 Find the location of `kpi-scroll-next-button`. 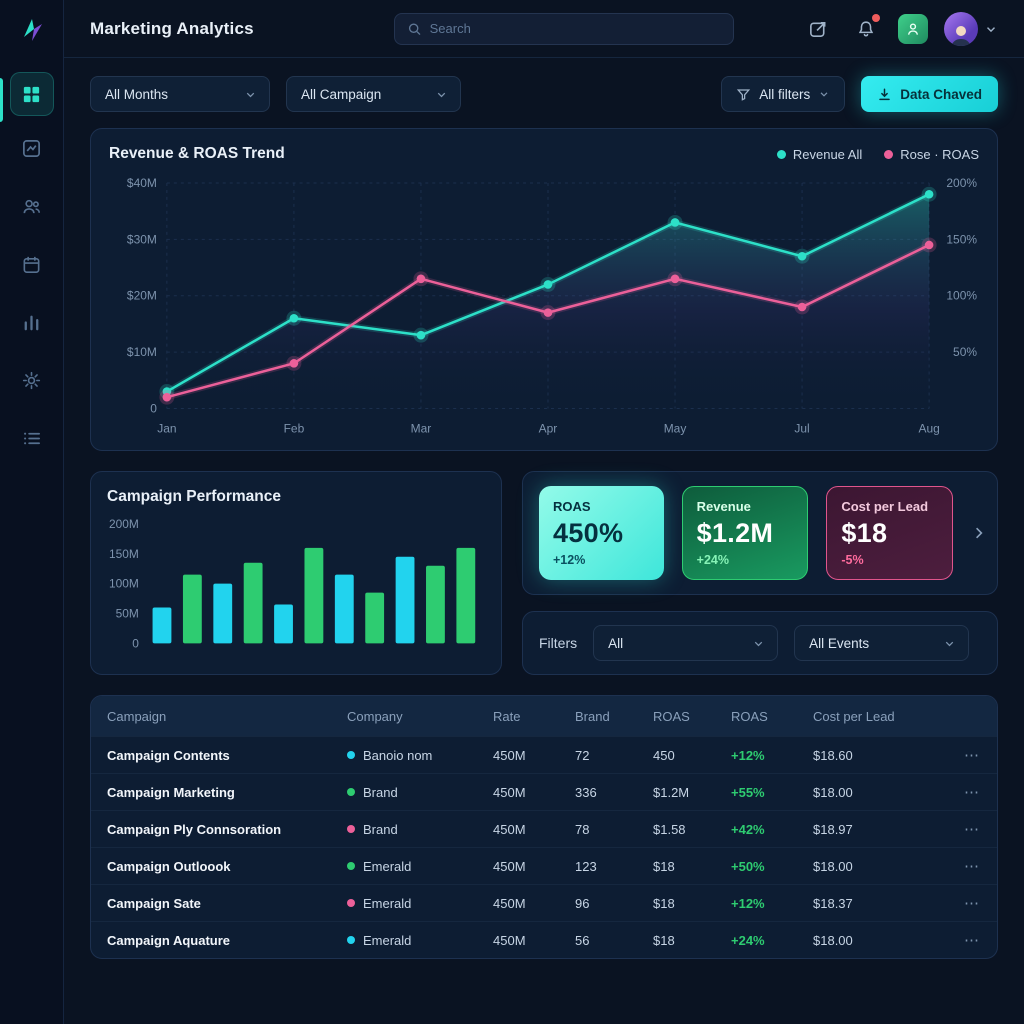

kpi-scroll-next-button is located at coordinates (979, 533).